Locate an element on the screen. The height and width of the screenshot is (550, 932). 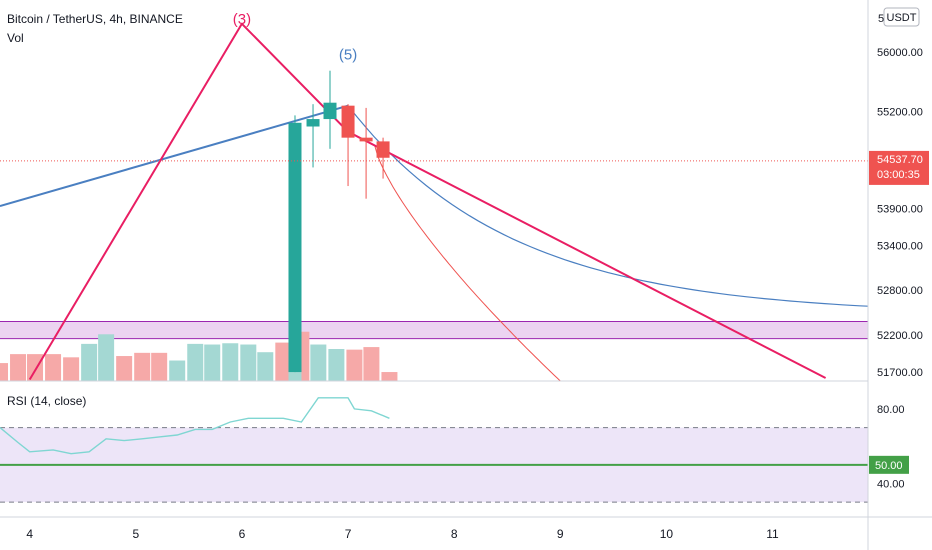
price-tick-label: 55200.00 is located at coordinates (900, 113).